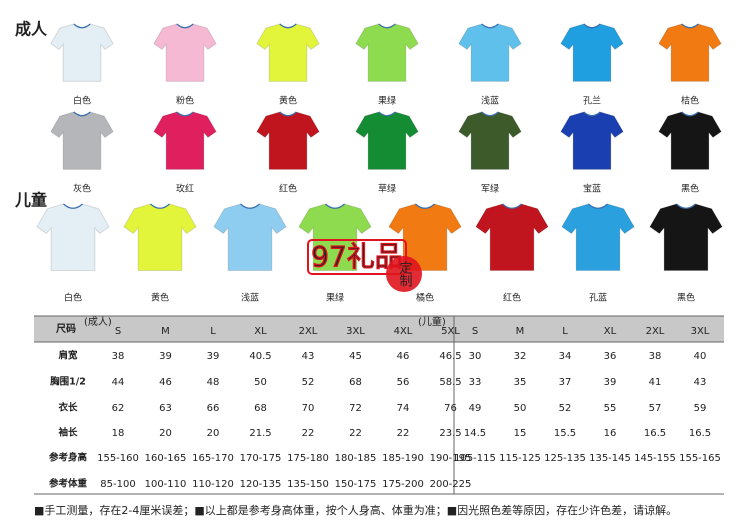 The image size is (750, 532). Describe the element at coordinates (520, 408) in the screenshot. I see `cell: 50` at that location.